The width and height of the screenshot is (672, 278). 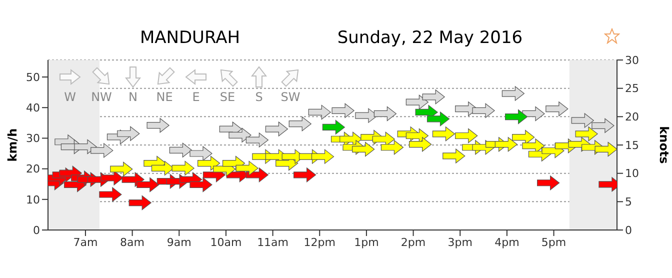 What do you see at coordinates (33, 108) in the screenshot?
I see `y-tick-label: 40` at bounding box center [33, 108].